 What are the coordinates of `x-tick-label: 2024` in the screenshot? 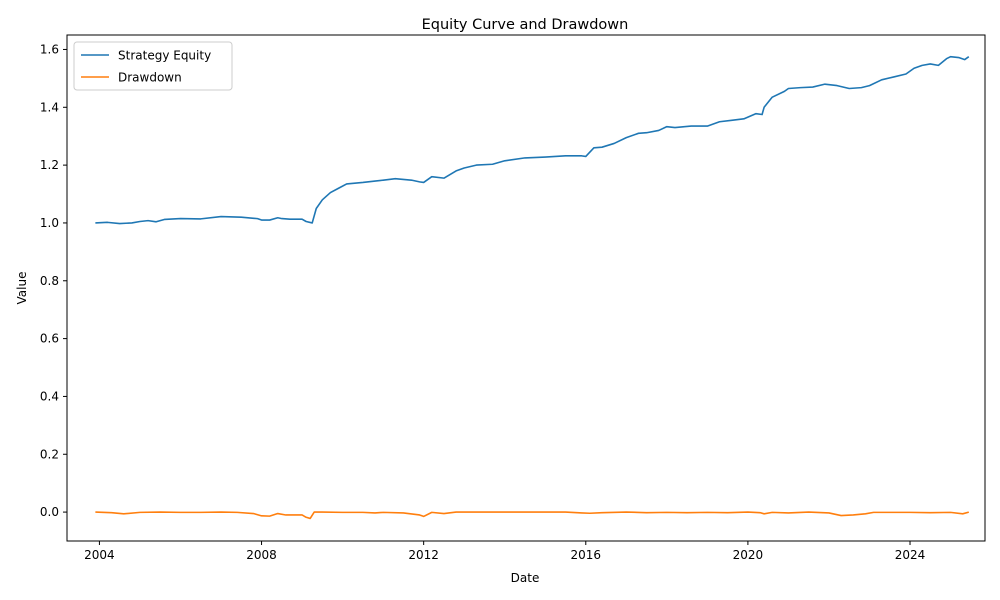 It's located at (910, 555).